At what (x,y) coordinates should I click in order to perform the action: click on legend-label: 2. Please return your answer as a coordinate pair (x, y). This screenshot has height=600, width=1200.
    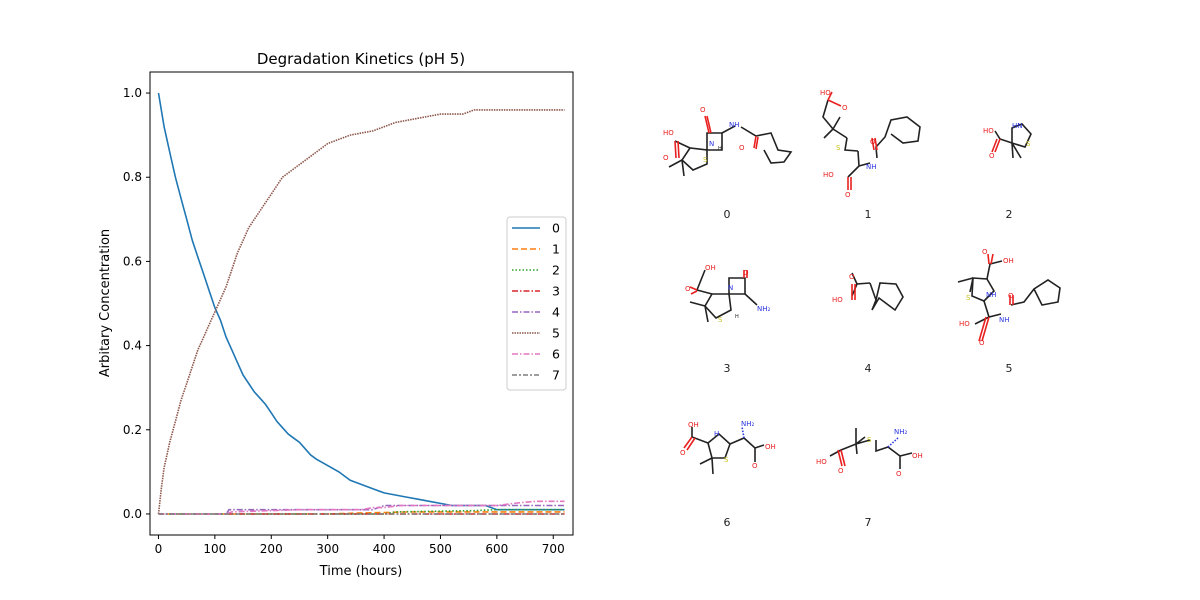
    Looking at the image, I should click on (556, 270).